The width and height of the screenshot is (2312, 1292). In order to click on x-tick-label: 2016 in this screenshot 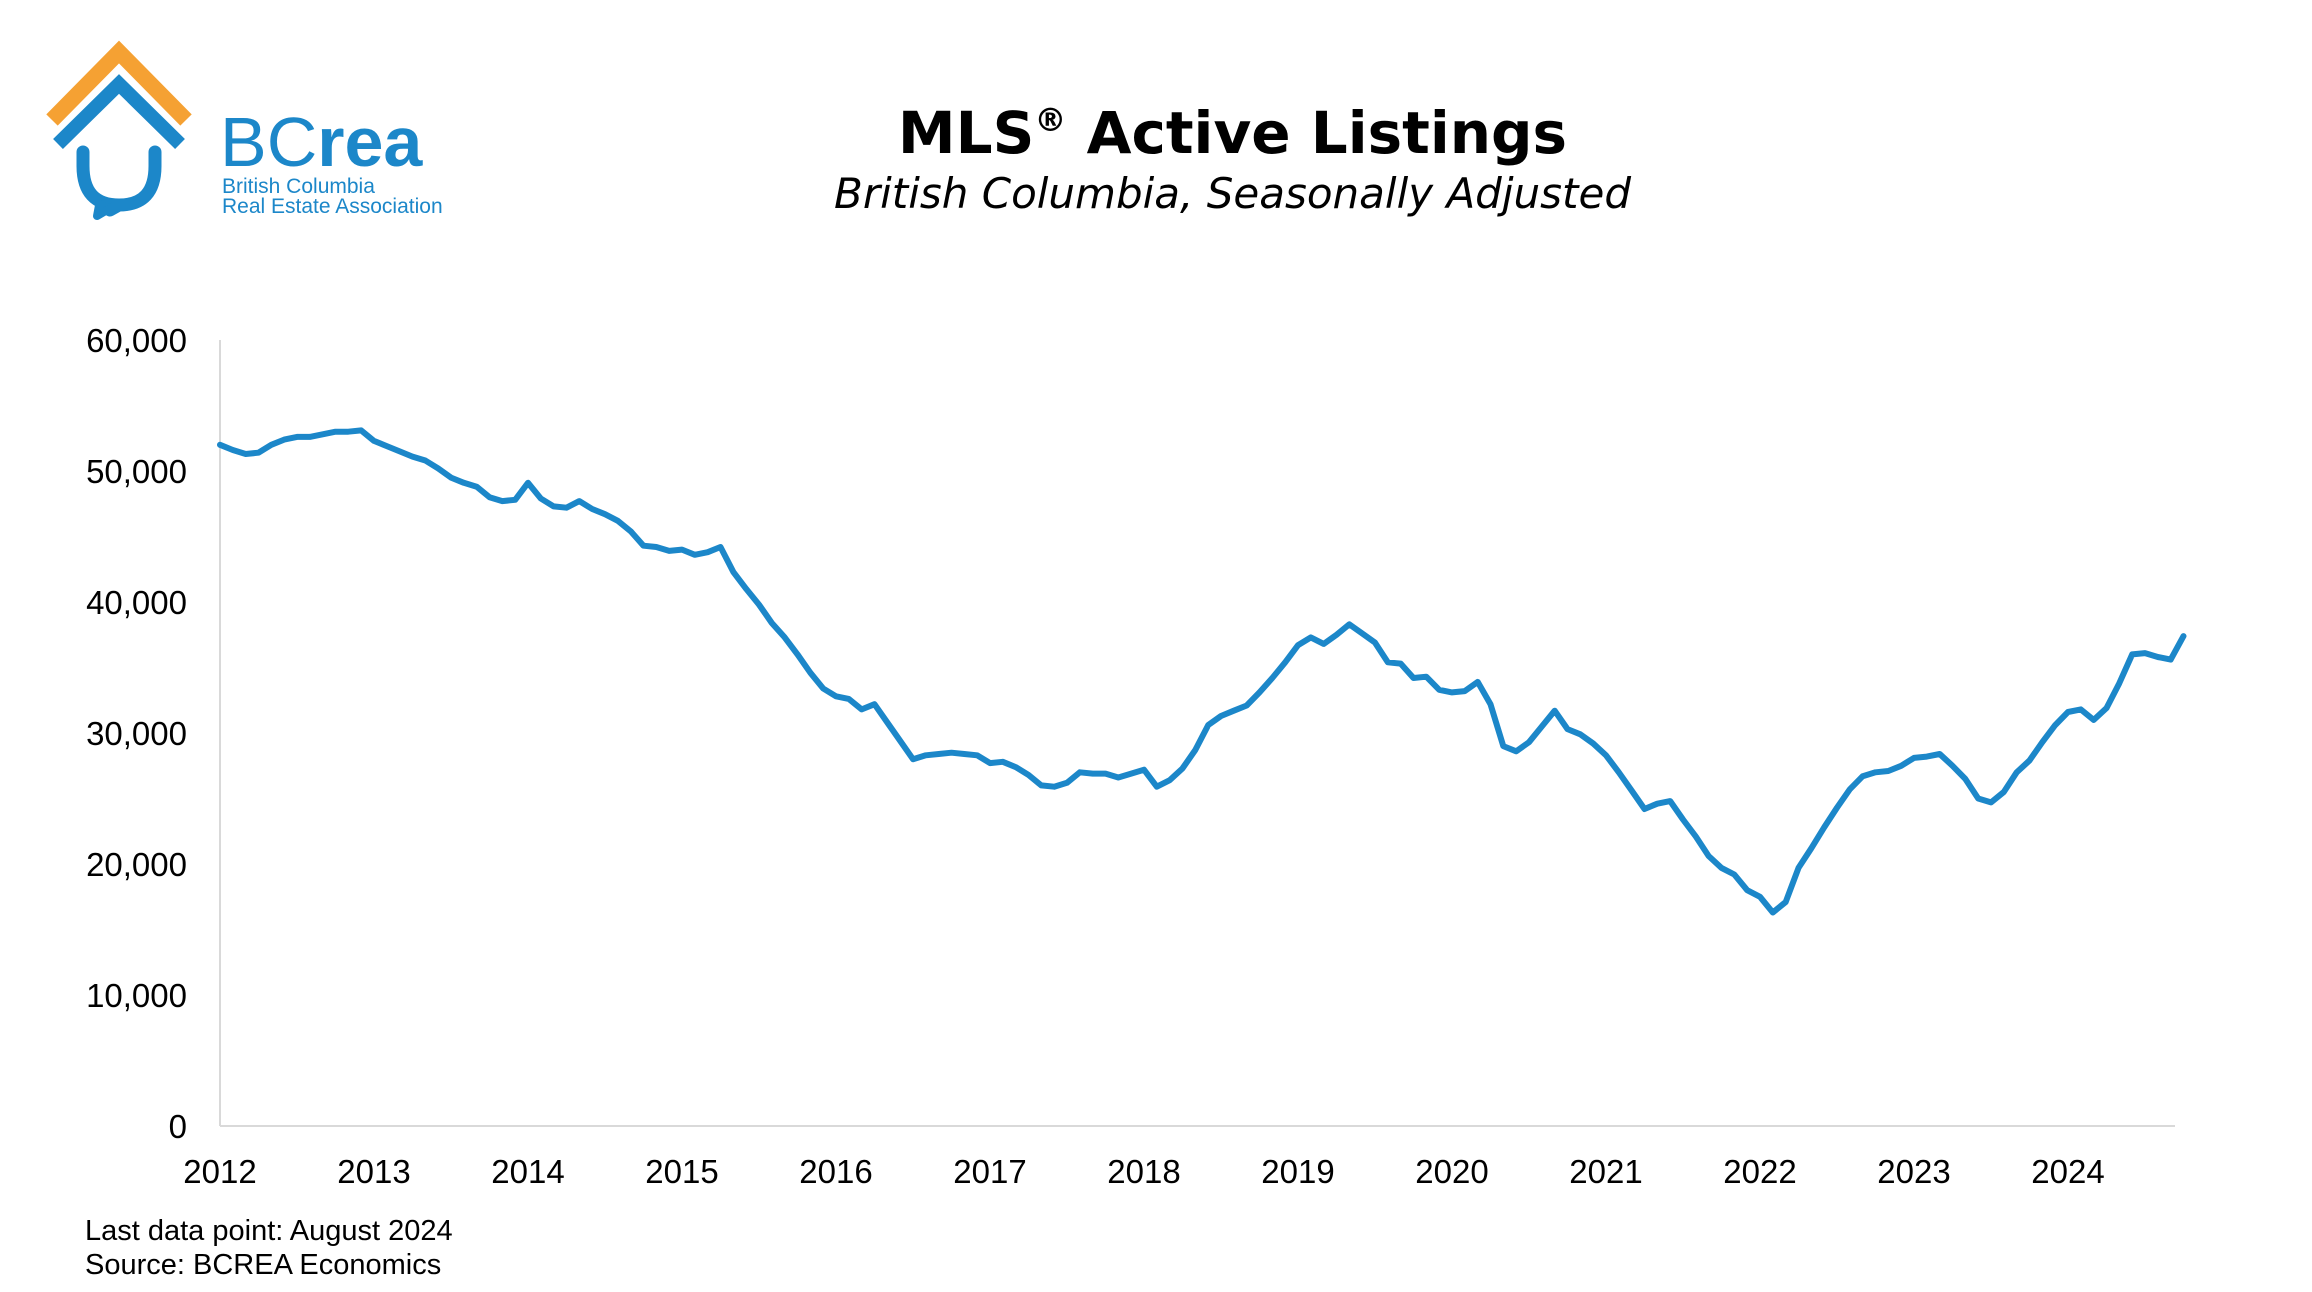, I will do `click(835, 1171)`.